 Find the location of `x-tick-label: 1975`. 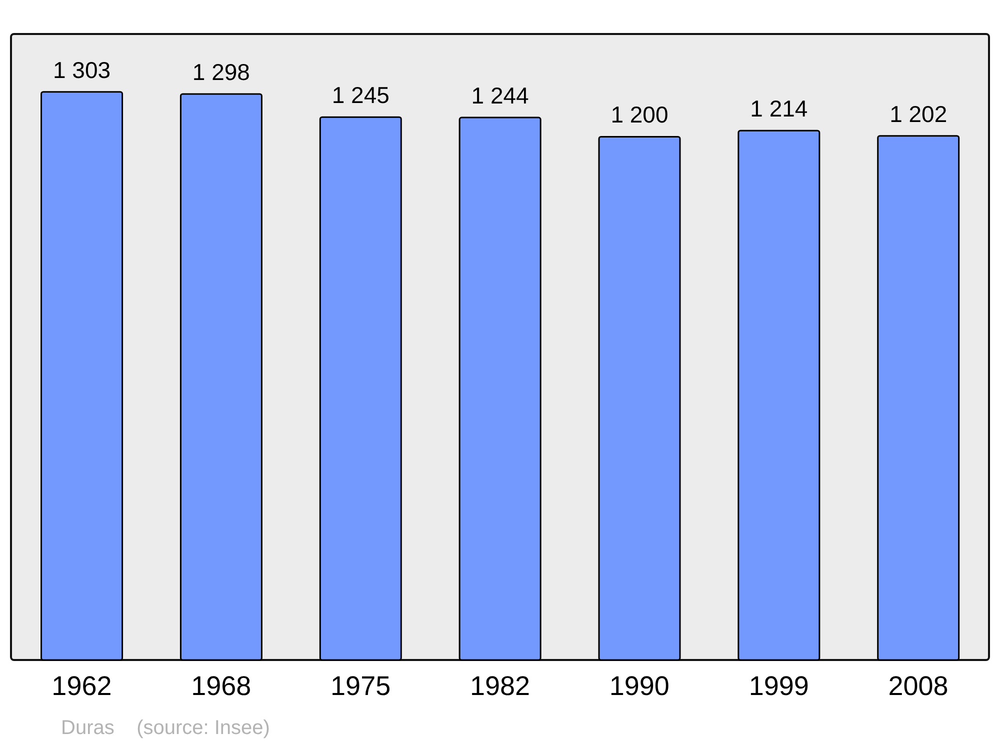

x-tick-label: 1975 is located at coordinates (360, 686).